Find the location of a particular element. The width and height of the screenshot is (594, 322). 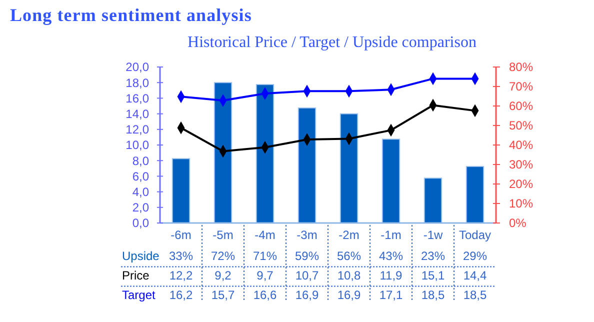

chart-subtitle: Historical Price / Target / Upside comparison is located at coordinates (332, 42).